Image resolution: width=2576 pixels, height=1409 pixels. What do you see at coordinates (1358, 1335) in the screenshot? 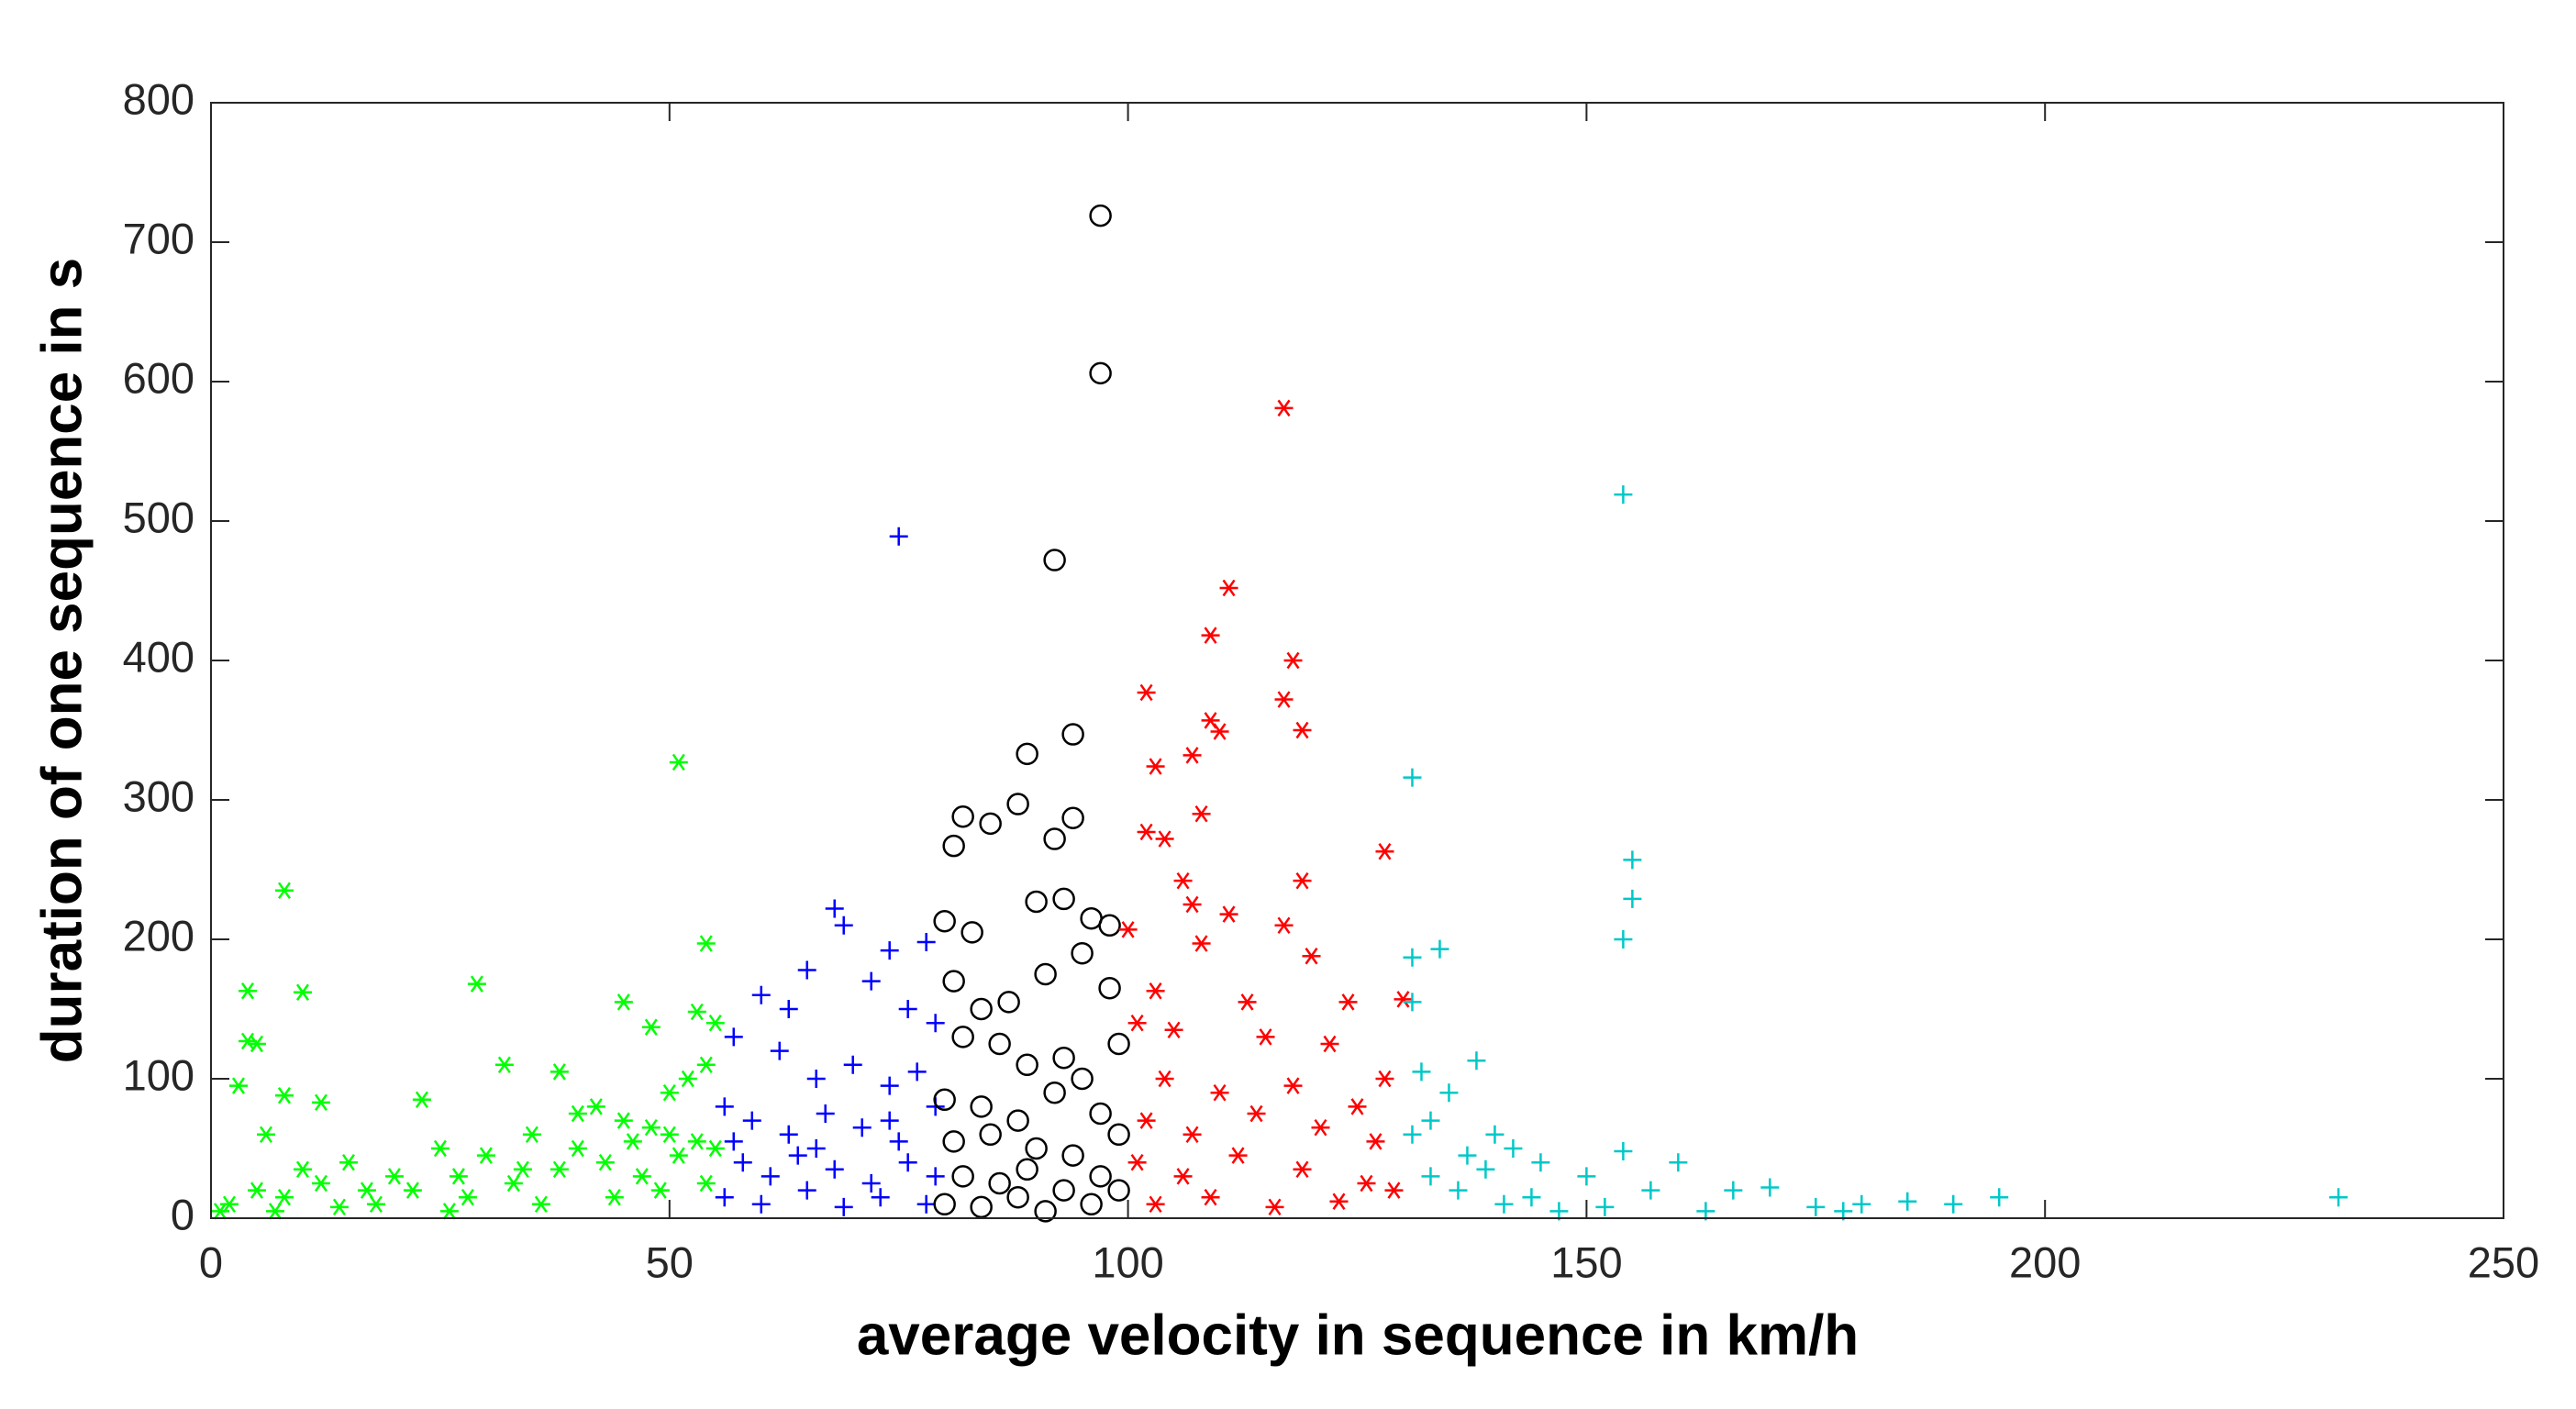
I see `x-axis-label: average velocity in sequence in km/h` at bounding box center [1358, 1335].